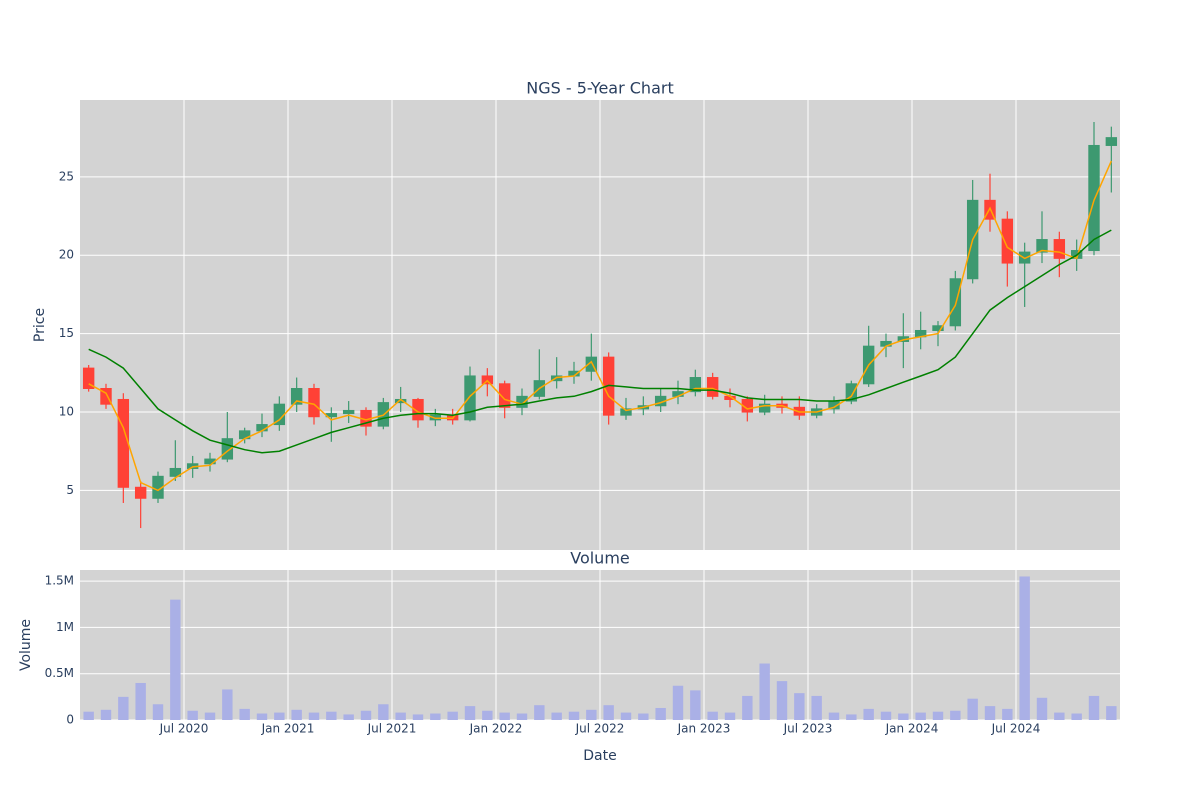  Describe the element at coordinates (65, 627) in the screenshot. I see `y-tick-label: 1M` at that location.